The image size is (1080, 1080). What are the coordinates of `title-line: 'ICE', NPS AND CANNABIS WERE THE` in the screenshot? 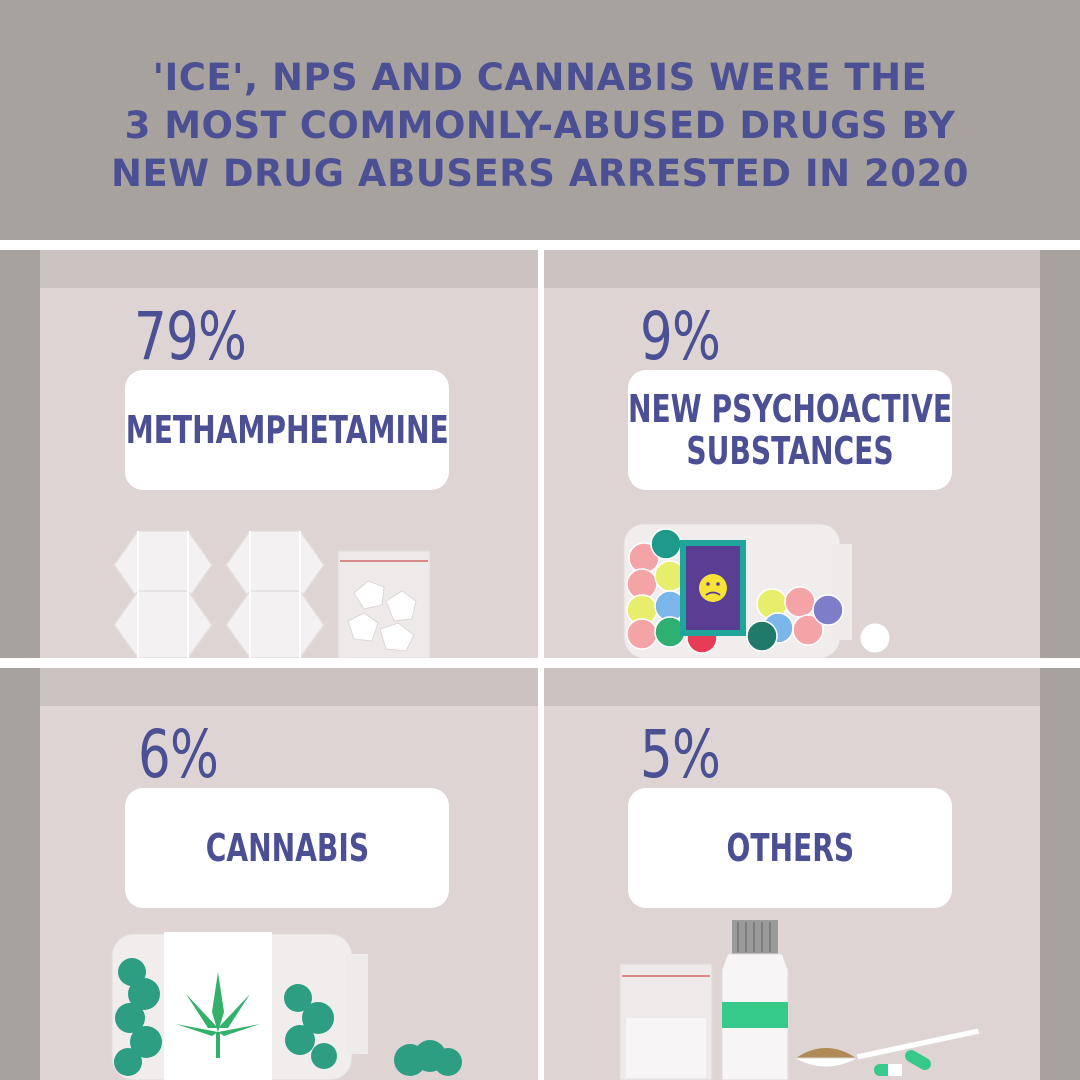 It's located at (540, 77).